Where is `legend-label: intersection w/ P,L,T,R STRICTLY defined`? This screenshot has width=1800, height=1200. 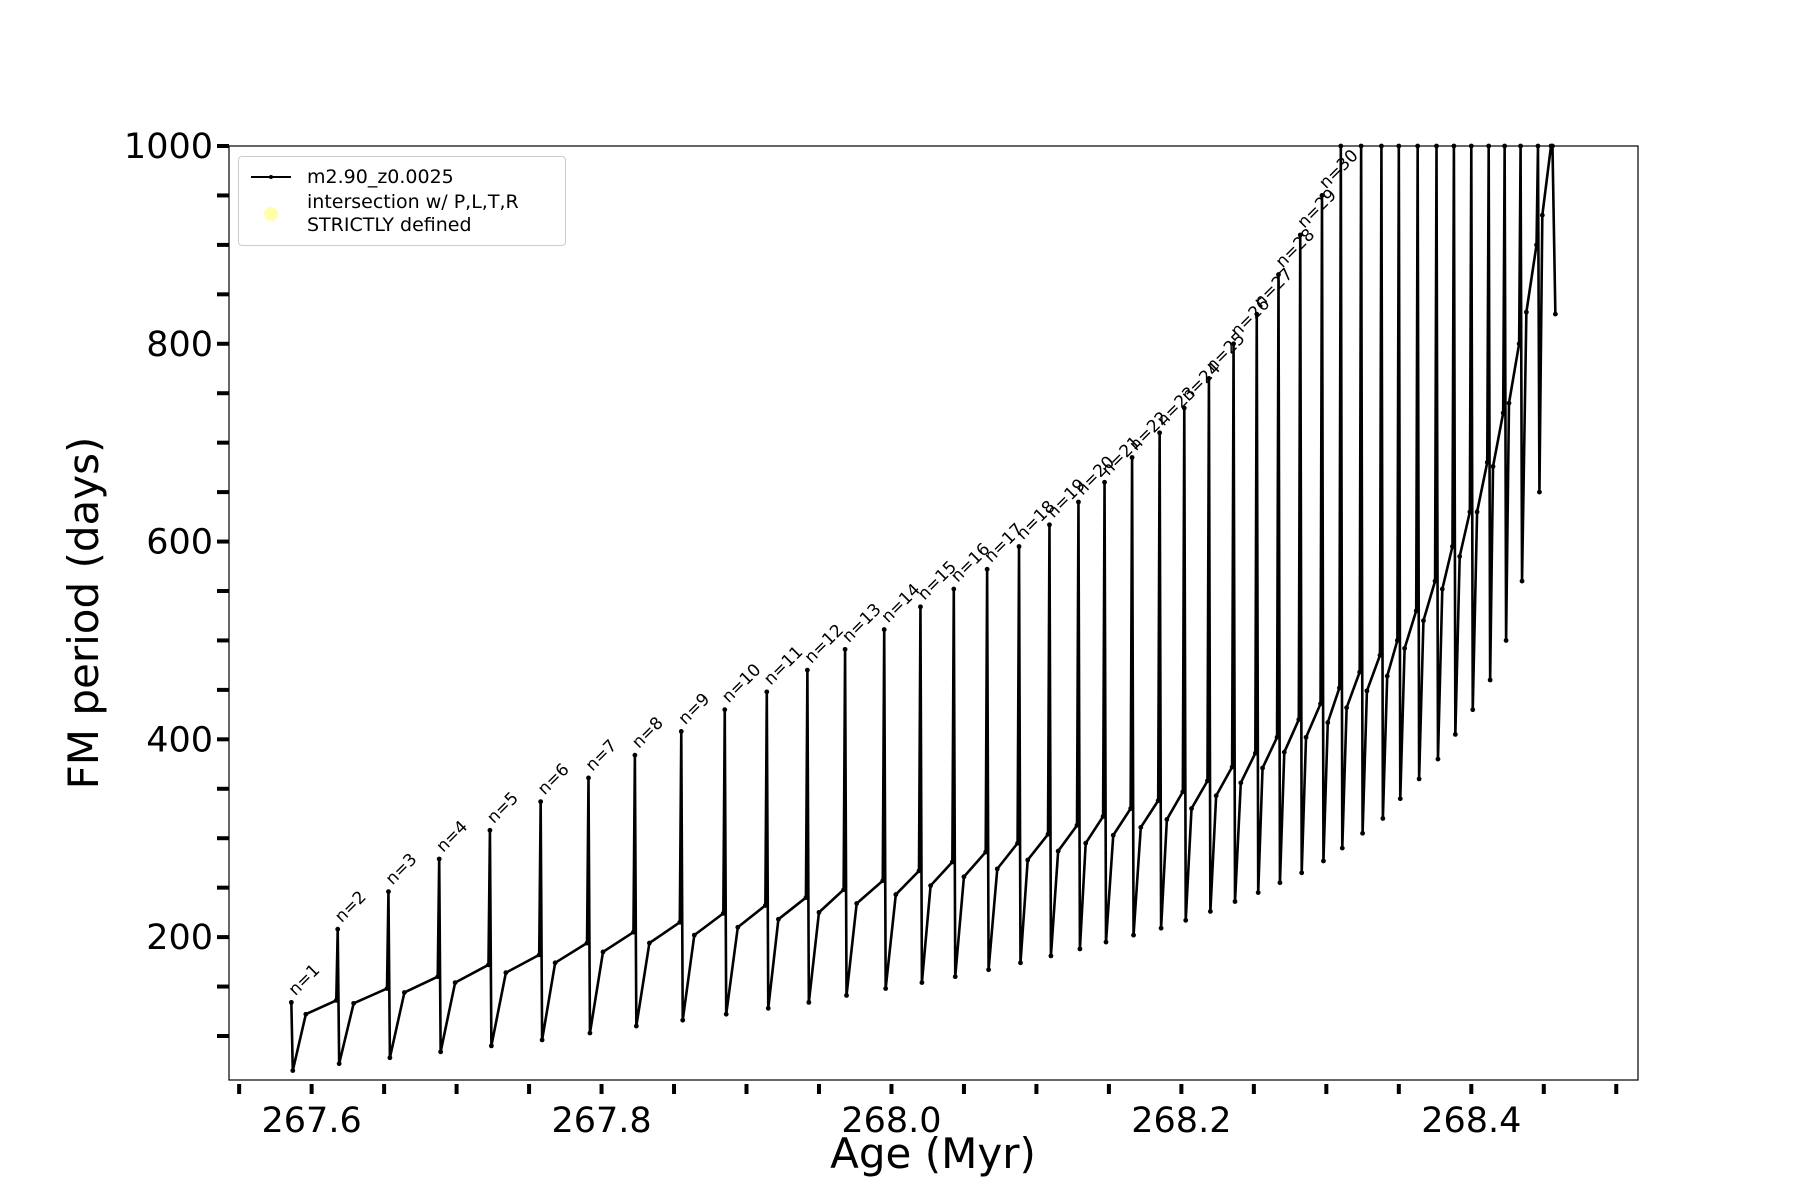 legend-label: intersection w/ P,L,T,R STRICTLY defined is located at coordinates (413, 213).